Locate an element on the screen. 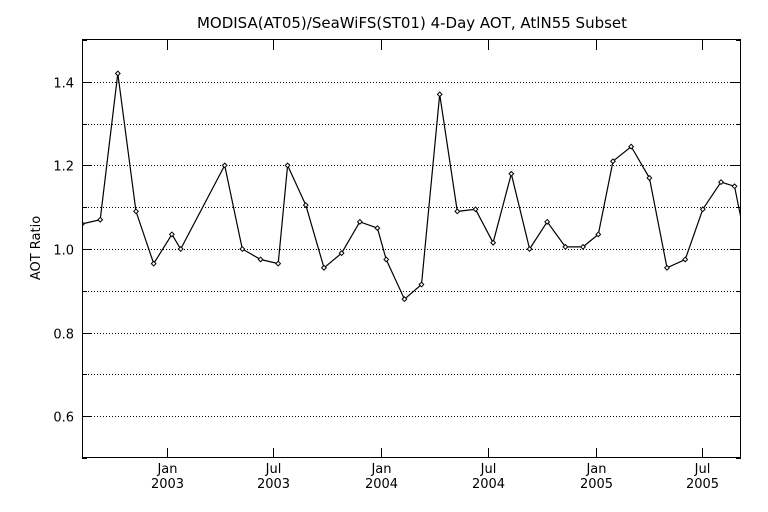  y-tick-label: 0.6 is located at coordinates (63, 418).